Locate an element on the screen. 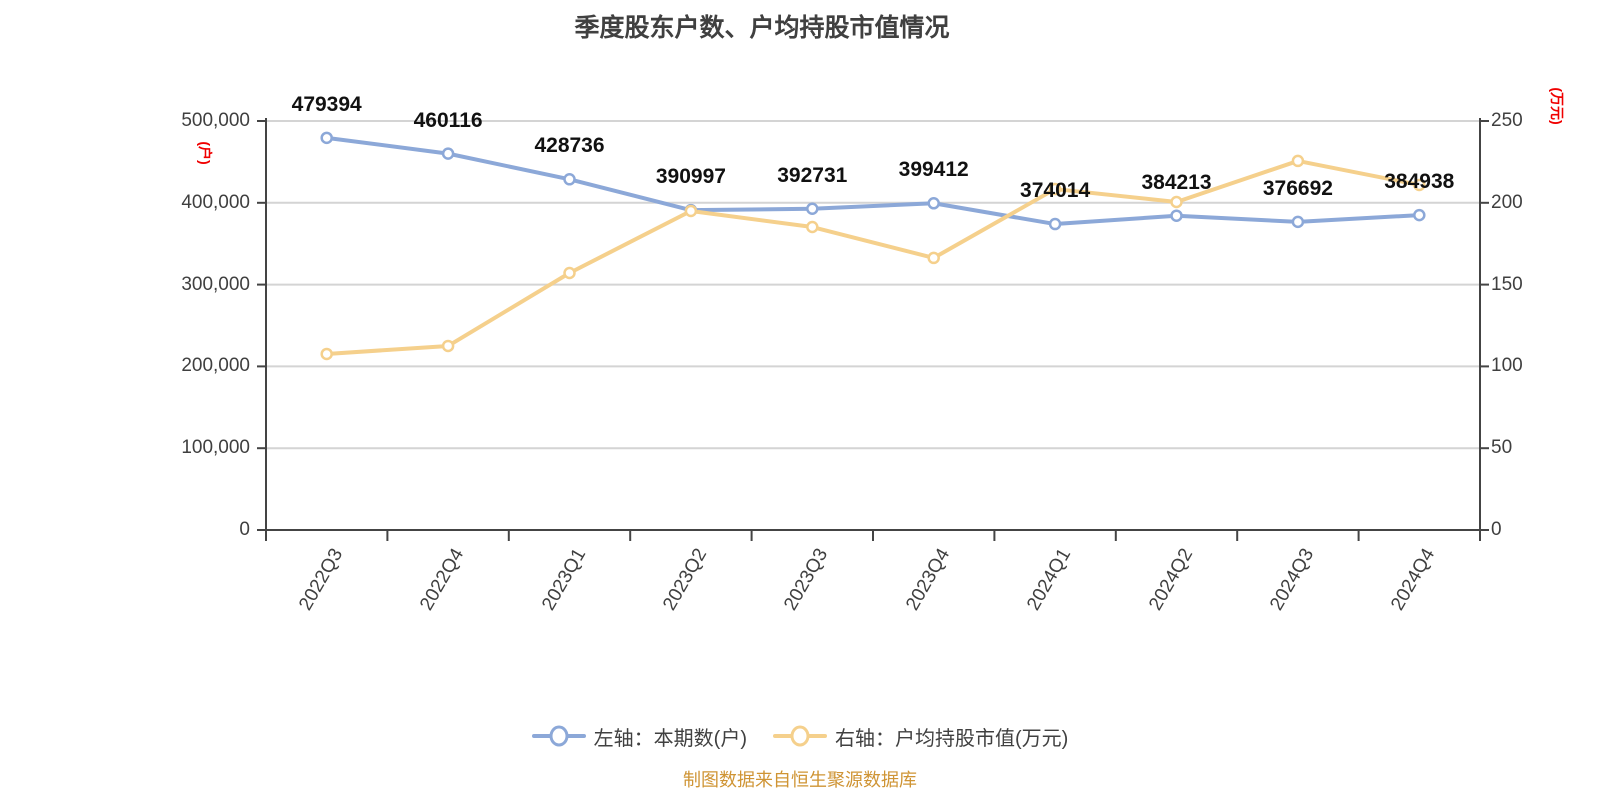 This screenshot has height=800, width=1600. left-axis-tick-label: 200,000 is located at coordinates (215, 366).